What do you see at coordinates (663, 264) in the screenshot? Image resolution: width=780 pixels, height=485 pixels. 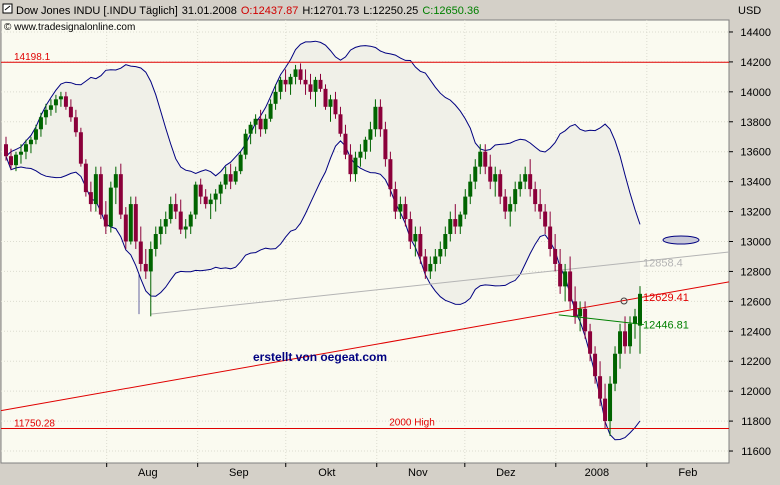 I see `price-label: 12858.4` at bounding box center [663, 264].